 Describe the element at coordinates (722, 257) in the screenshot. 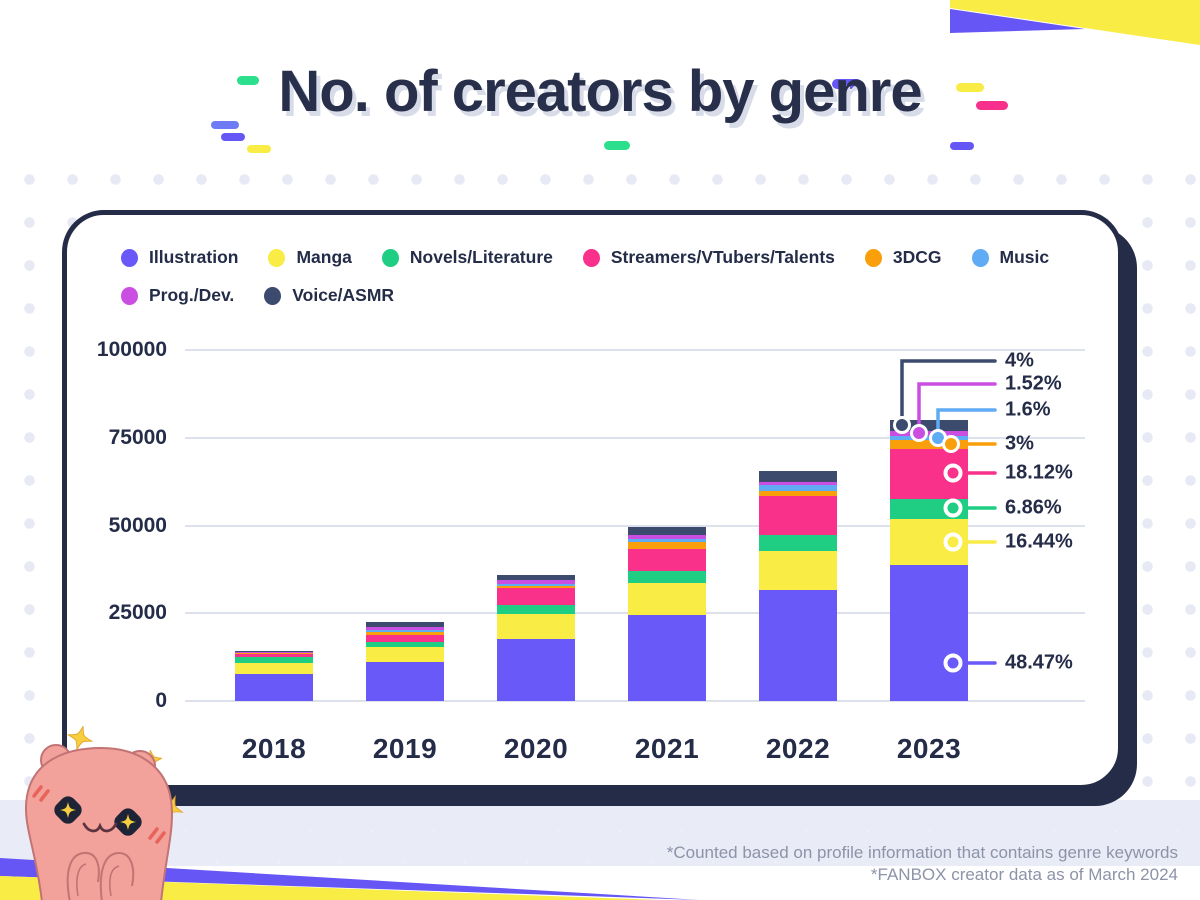

I see `legend-label: Streamers/VTubers/Talents` at that location.